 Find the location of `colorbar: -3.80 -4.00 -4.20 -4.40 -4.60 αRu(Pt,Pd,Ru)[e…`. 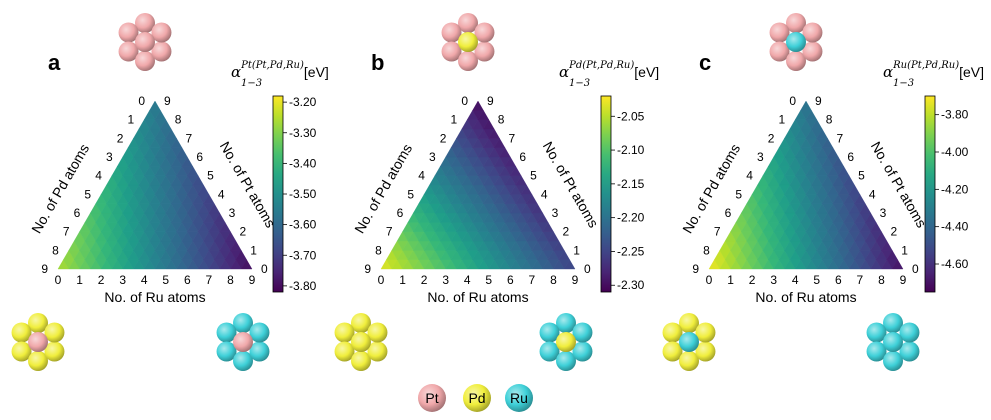

colorbar: -3.80 -4.00 -4.20 -4.40 -4.60 αRu(Pt,Pd,Ru)[e… is located at coordinates (933, 176).